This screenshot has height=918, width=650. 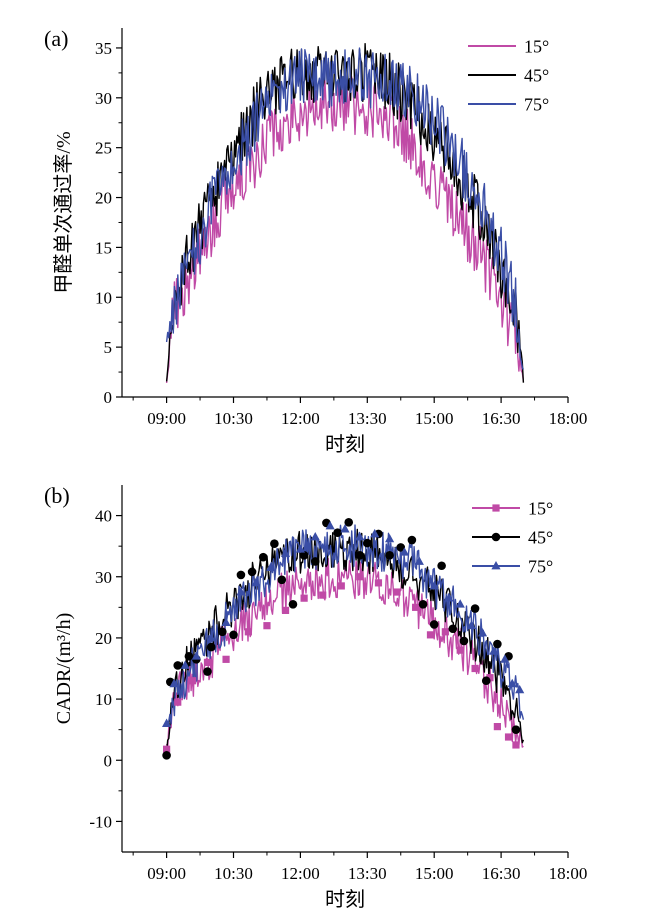 What do you see at coordinates (108, 347) in the screenshot?
I see `y-tick-label: 5` at bounding box center [108, 347].